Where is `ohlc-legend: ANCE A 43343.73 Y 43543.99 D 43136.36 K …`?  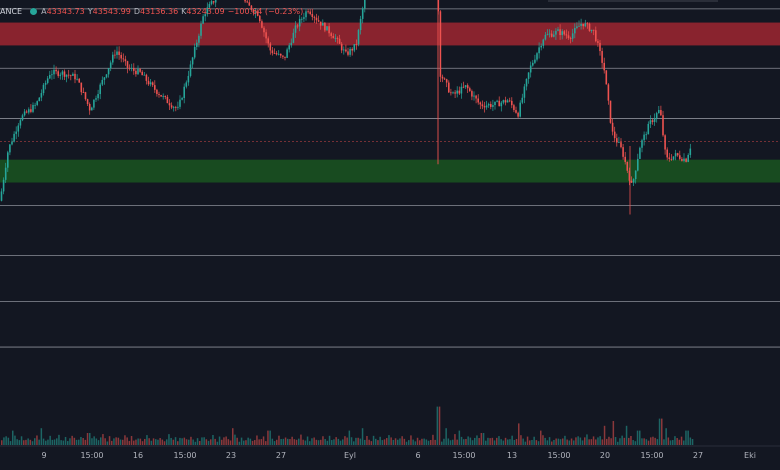 ohlc-legend: ANCE A 43343.73 Y 43543.99 D 43136.36 K … is located at coordinates (153, 11).